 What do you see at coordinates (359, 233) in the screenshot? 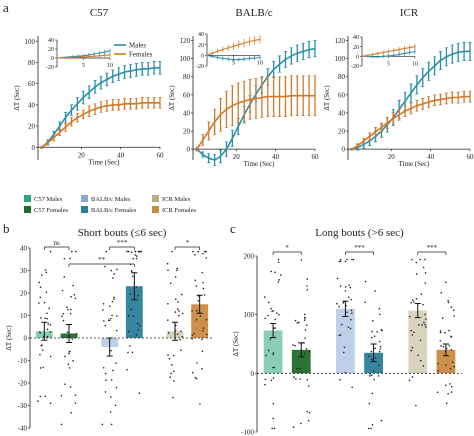
I see `chart-title: Long bouts (>6 sec)` at bounding box center [359, 233].